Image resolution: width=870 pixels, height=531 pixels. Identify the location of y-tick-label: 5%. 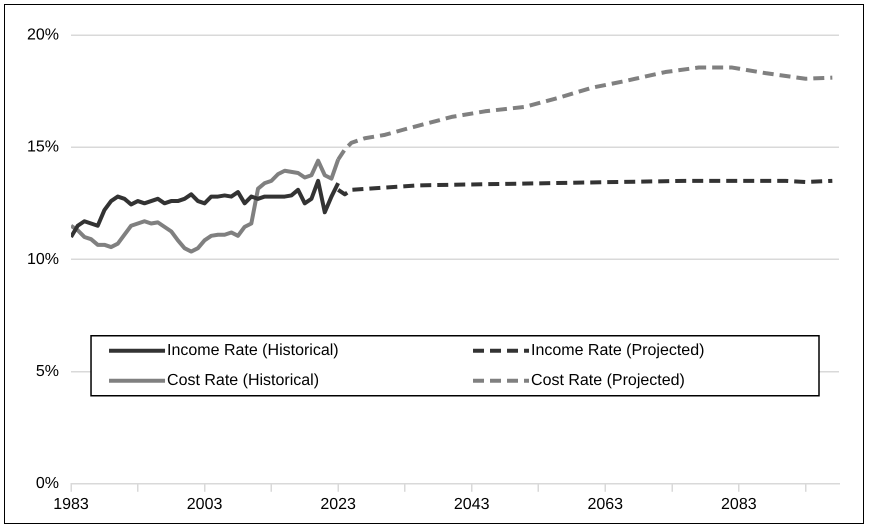
(48, 371).